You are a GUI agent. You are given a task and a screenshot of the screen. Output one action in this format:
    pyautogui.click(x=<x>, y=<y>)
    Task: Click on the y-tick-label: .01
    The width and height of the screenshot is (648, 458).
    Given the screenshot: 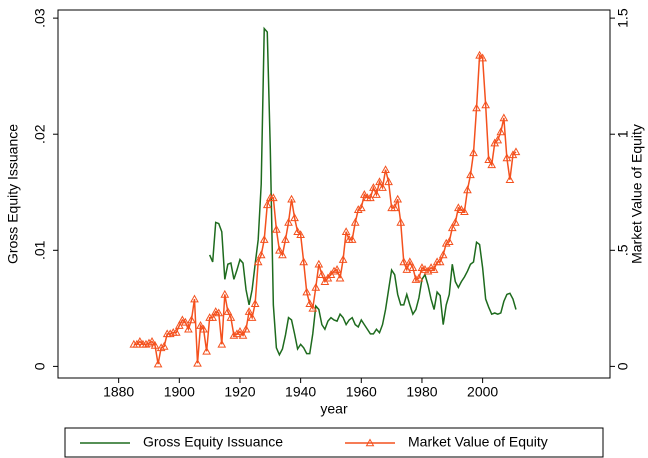 What is the action you would take?
    pyautogui.click(x=40, y=250)
    